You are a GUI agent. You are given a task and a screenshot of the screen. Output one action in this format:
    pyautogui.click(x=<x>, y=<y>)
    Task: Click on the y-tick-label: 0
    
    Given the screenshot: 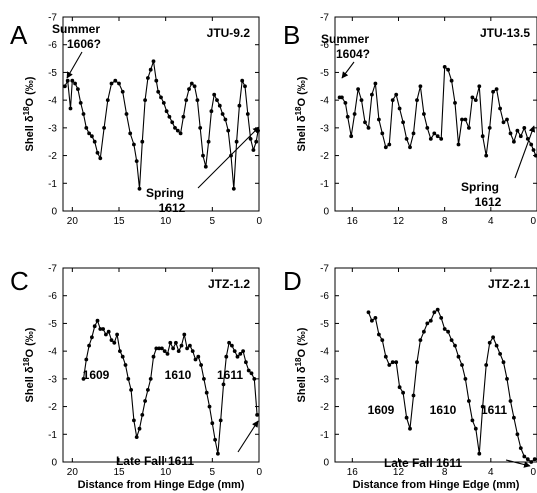 What is the action you would take?
    pyautogui.click(x=326, y=212)
    